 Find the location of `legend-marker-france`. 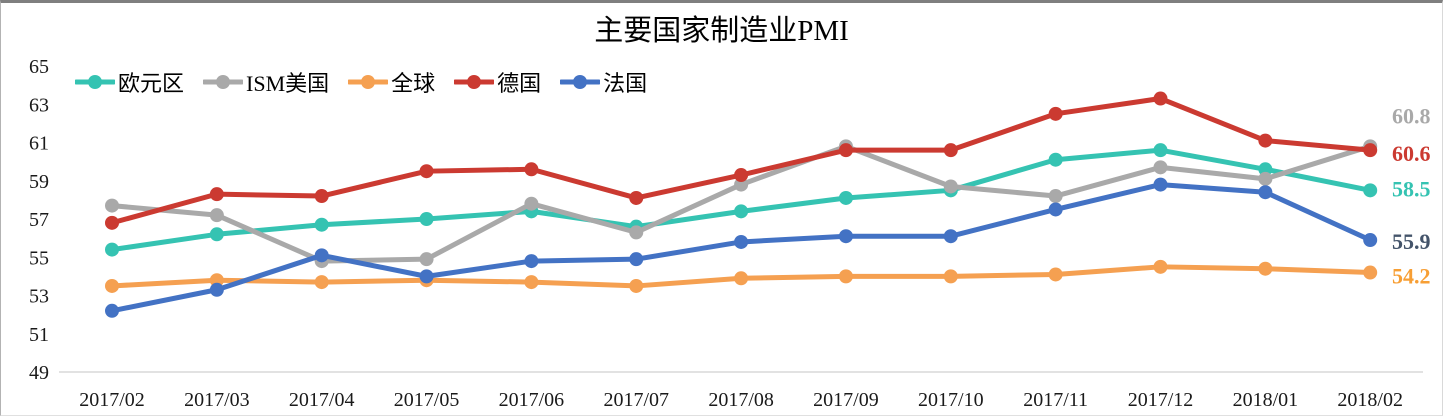

legend-marker-france is located at coordinates (580, 82).